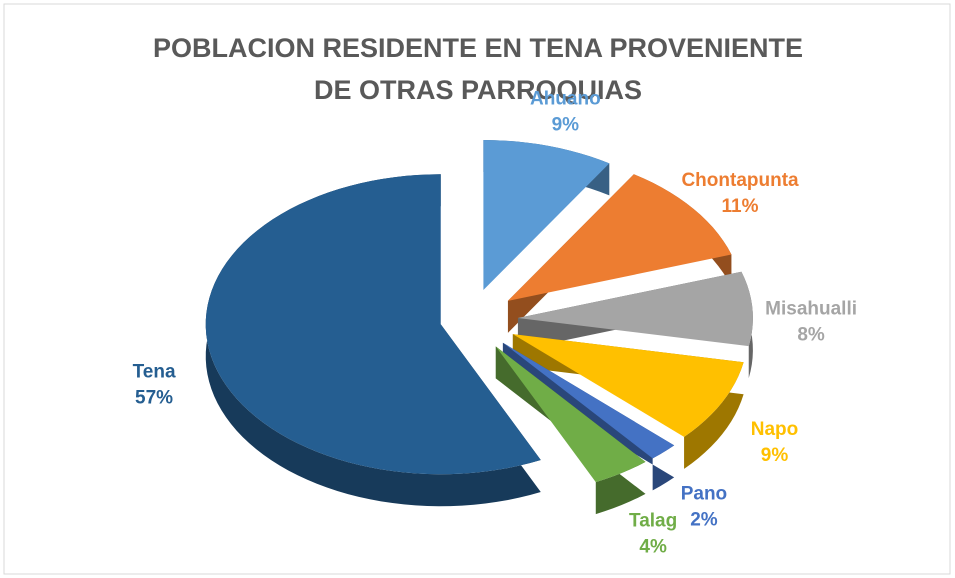  Describe the element at coordinates (775, 429) in the screenshot. I see `category-label: Napo` at that location.